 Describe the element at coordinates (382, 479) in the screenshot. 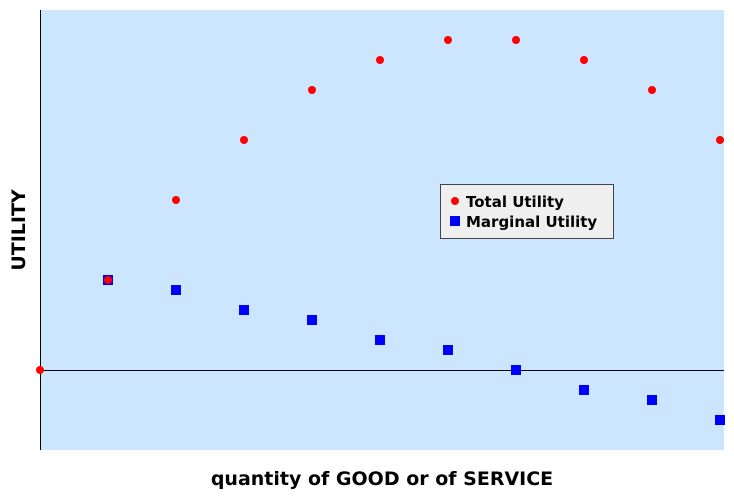

I see `x-axis-label: quantity of GOOD or of SERVICE` at that location.